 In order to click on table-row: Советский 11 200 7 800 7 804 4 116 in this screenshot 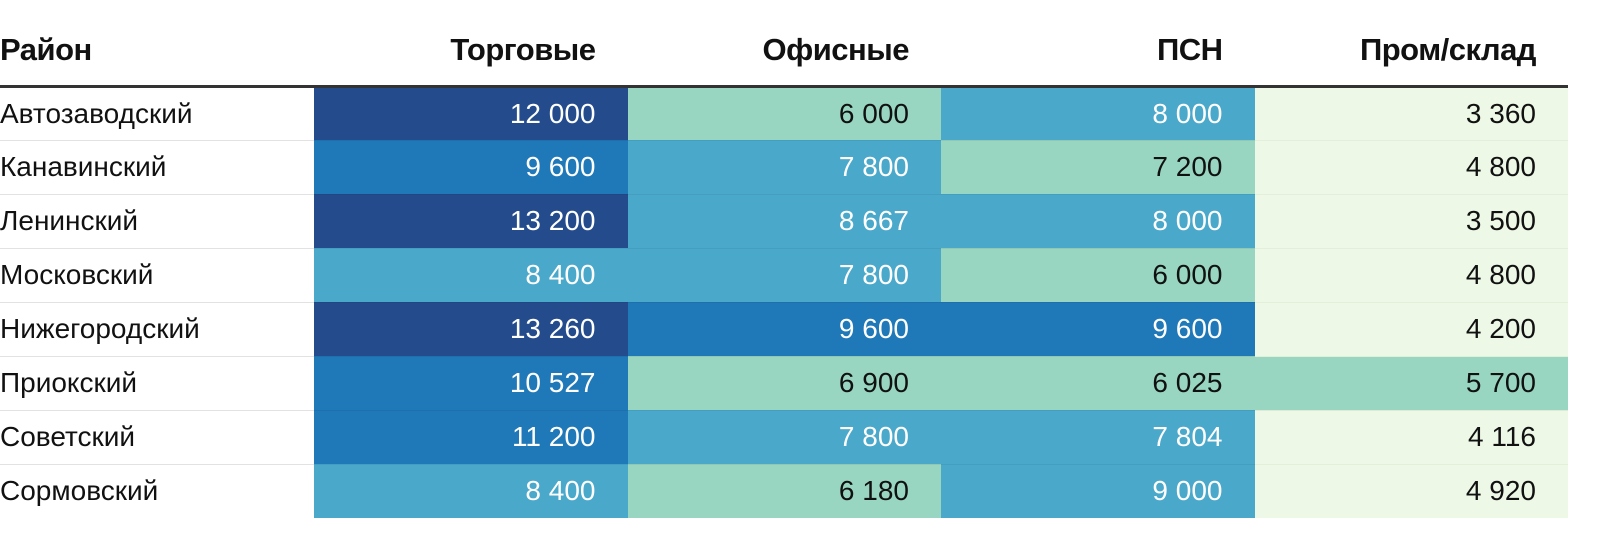, I will do `click(784, 437)`.